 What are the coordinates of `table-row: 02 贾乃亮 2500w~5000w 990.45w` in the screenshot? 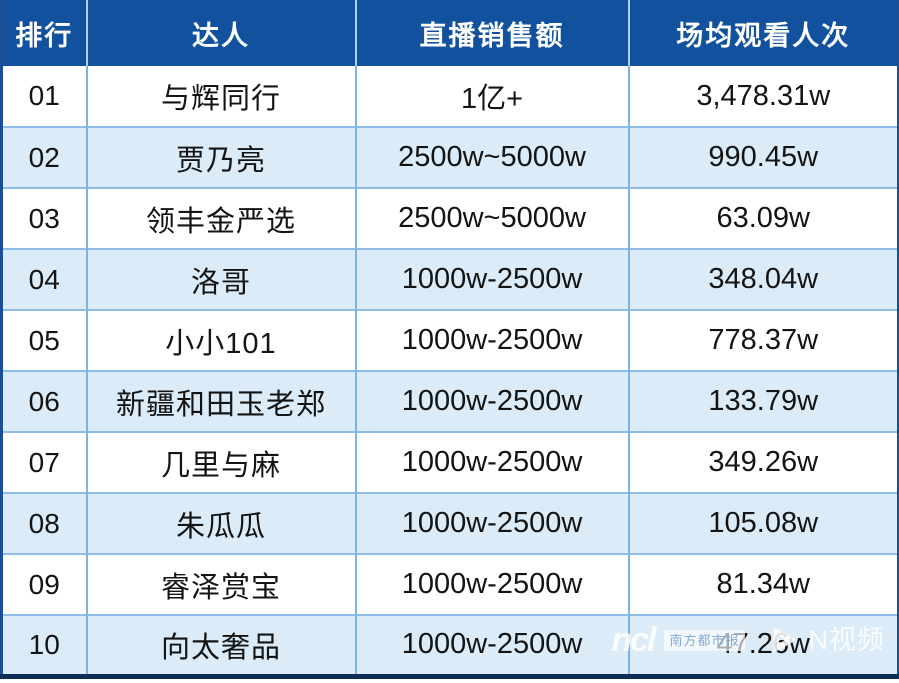 It's located at (450, 157).